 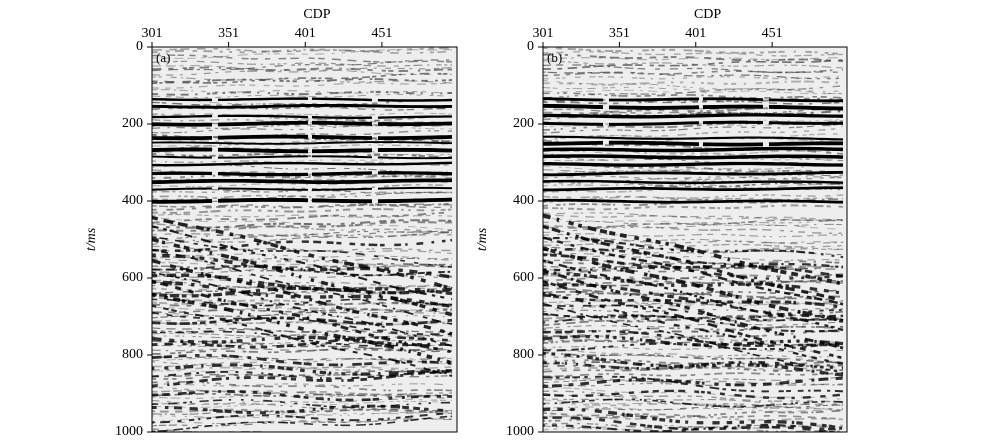 What do you see at coordinates (132, 354) in the screenshot?
I see `y-tick-label: 800` at bounding box center [132, 354].